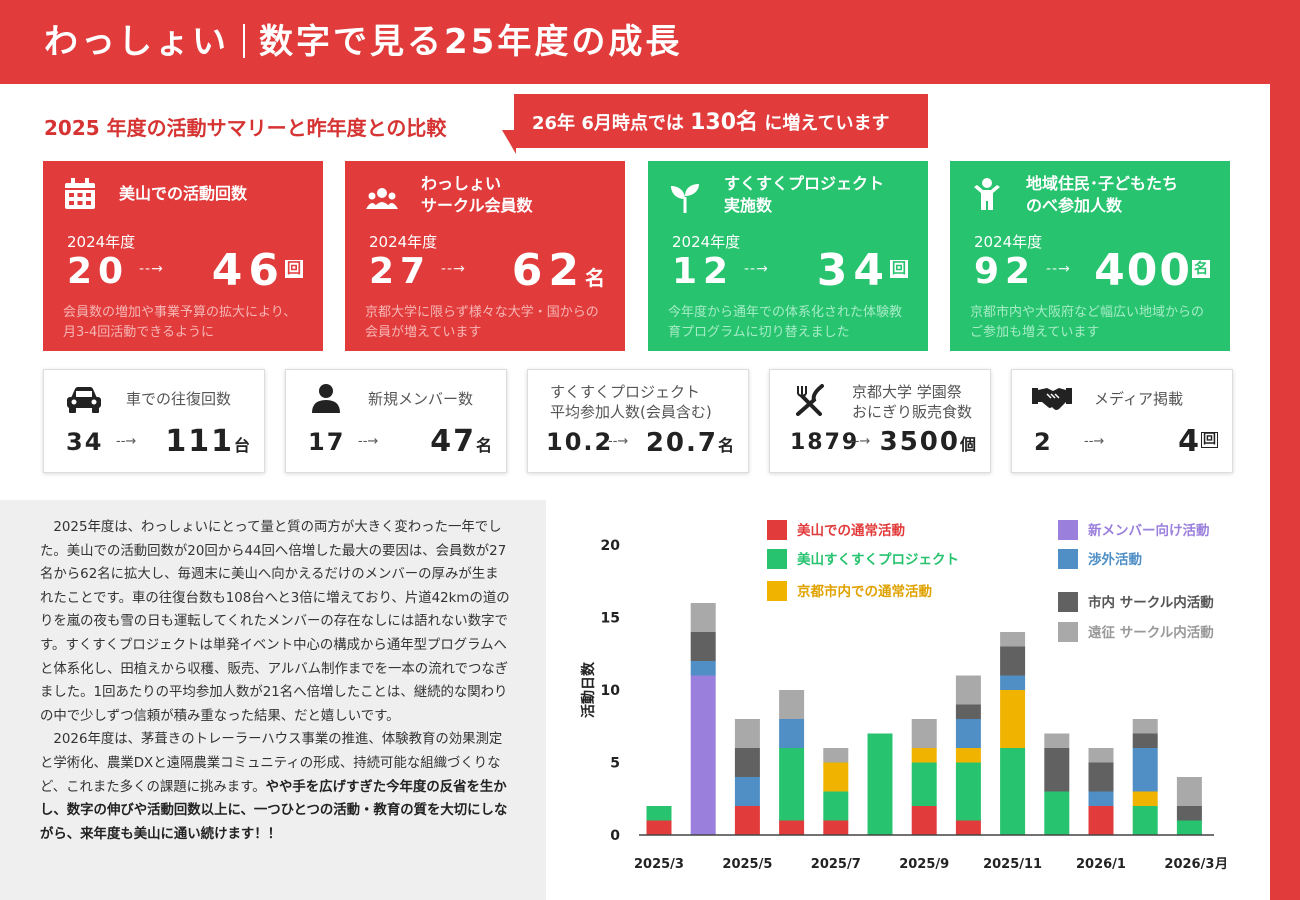  Describe the element at coordinates (85, 442) in the screenshot. I see `stat-from-value: 34` at that location.